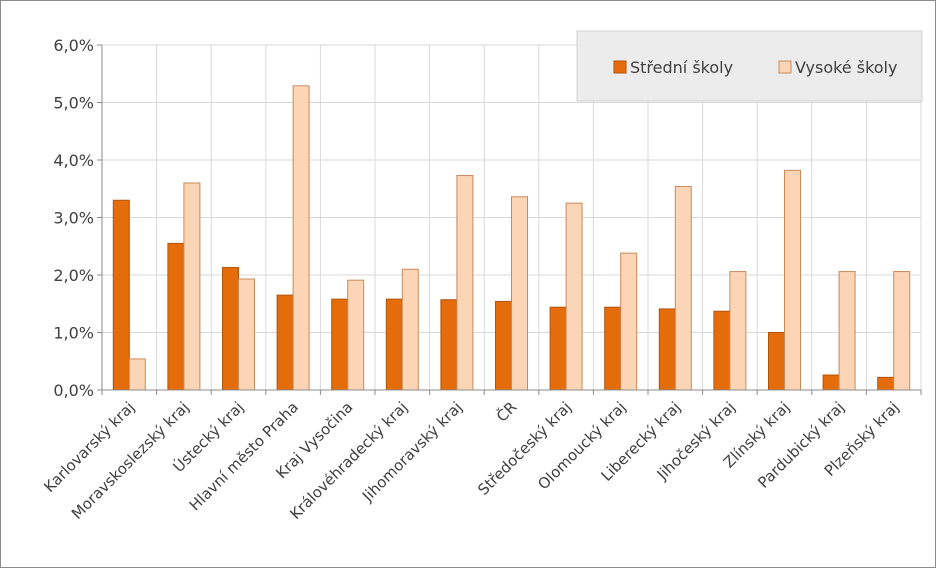  I want to click on bar-stredni-skoly-moravskoslezsky-kraj, so click(176, 316).